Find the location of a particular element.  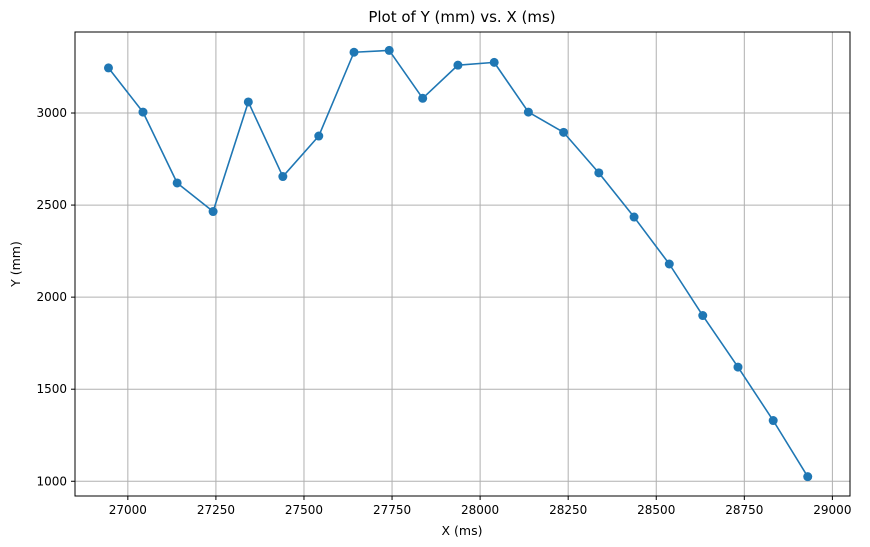

x-tick-label: 29000 is located at coordinates (832, 510).